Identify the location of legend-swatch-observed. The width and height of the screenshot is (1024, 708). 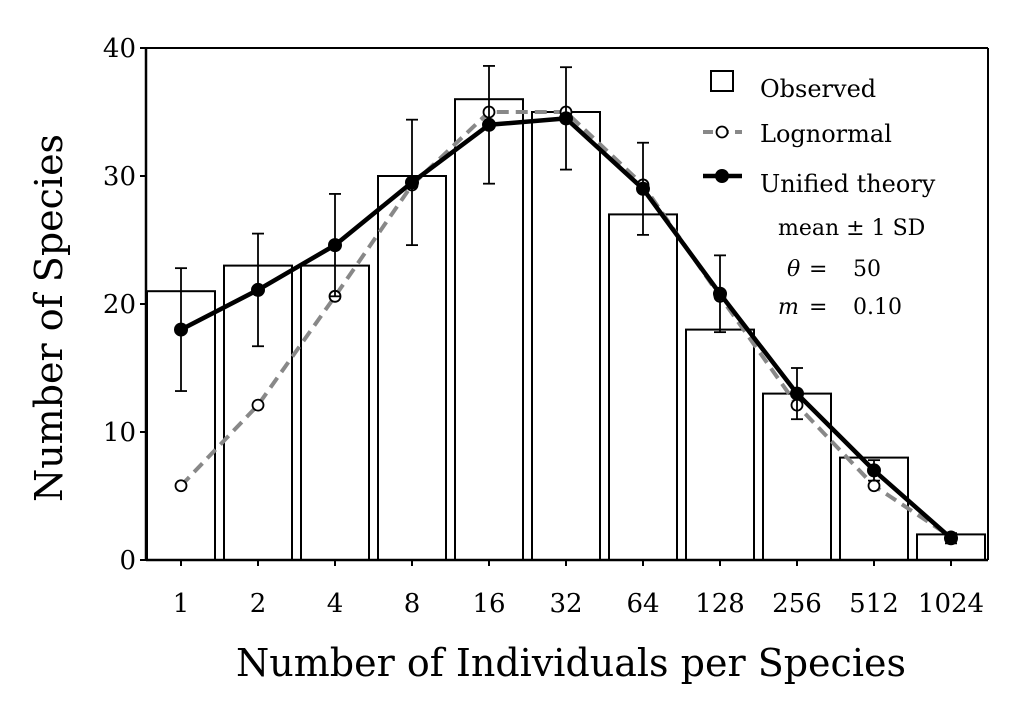
(722, 81).